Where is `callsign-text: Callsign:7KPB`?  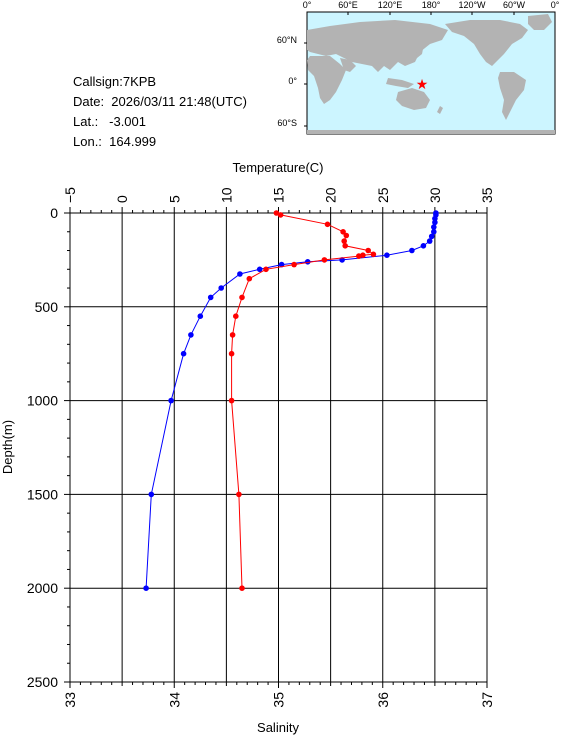 callsign-text: Callsign:7KPB is located at coordinates (115, 81).